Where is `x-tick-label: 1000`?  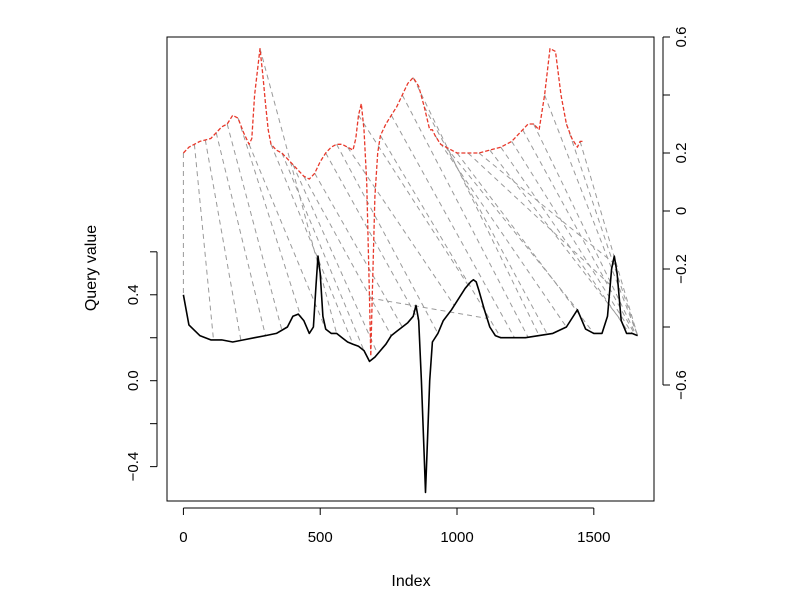
x-tick-label: 1000 is located at coordinates (456, 537).